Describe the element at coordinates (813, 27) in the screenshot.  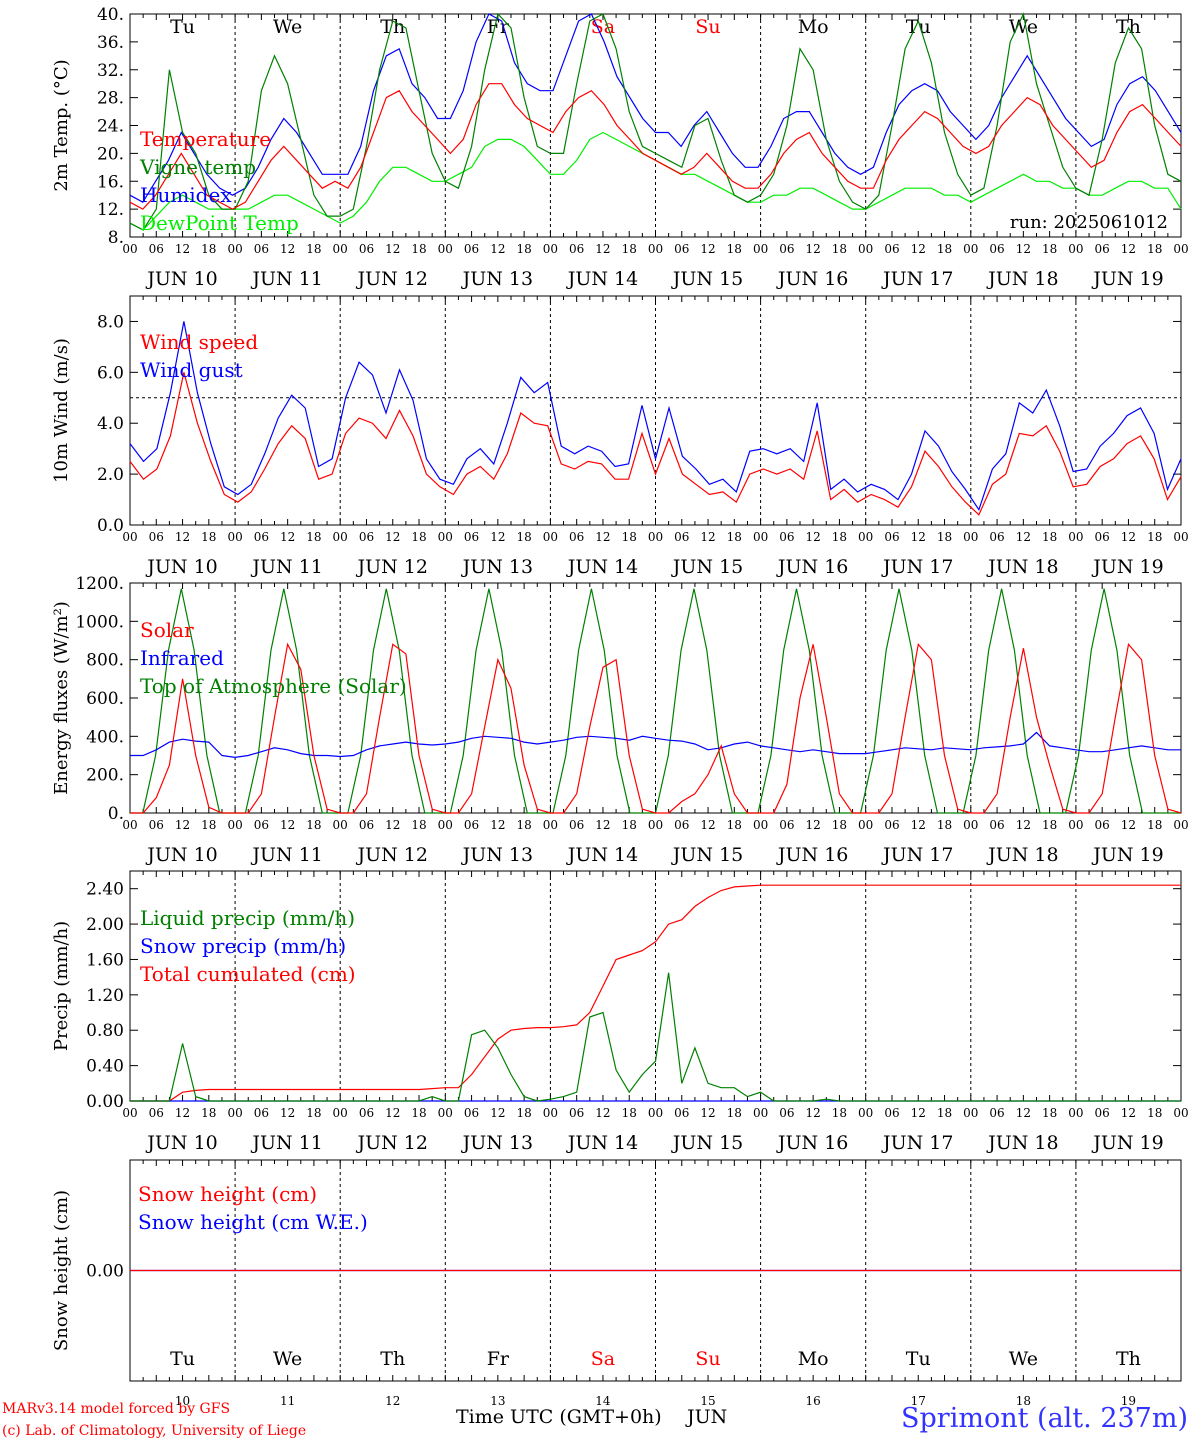
I see `weekday-label: Mo` at that location.